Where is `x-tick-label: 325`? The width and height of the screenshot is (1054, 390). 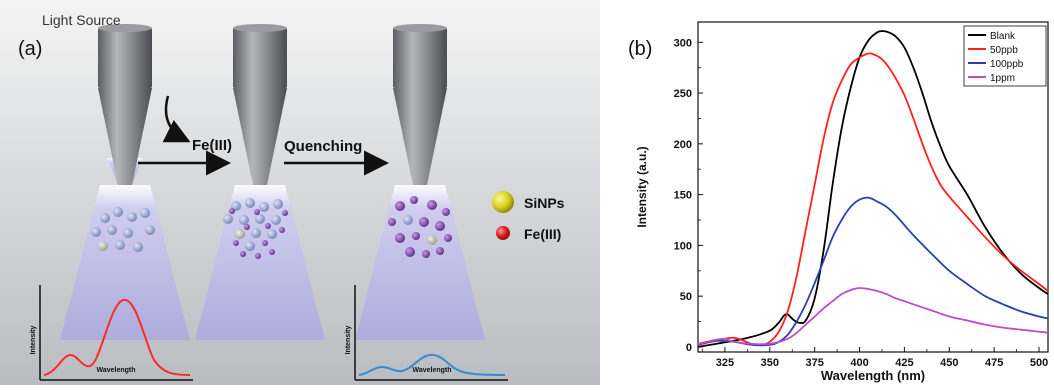
x-tick-label: 325 is located at coordinates (725, 363).